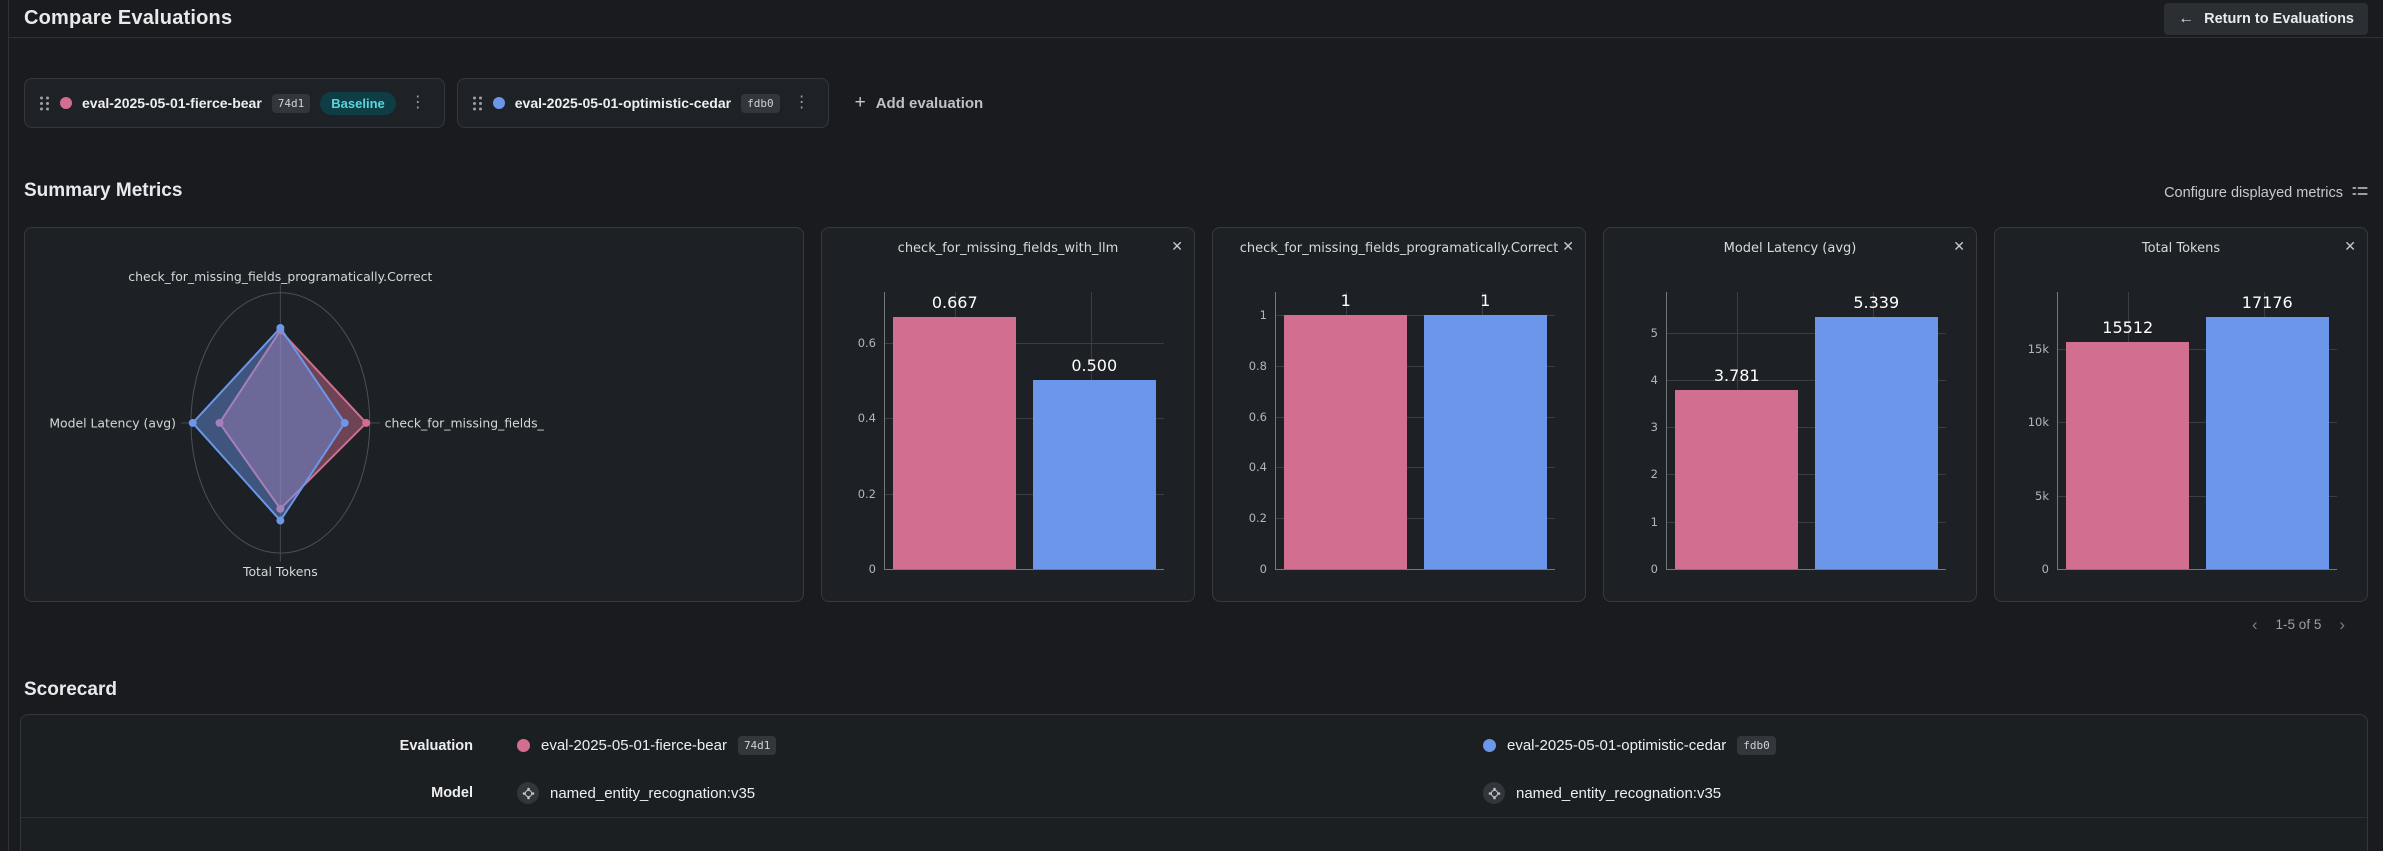 Image resolution: width=2383 pixels, height=851 pixels. I want to click on evaluation-chip-compare: eval-2025-05-01-optimistic-cedar fdb0 ⋮, so click(642, 103).